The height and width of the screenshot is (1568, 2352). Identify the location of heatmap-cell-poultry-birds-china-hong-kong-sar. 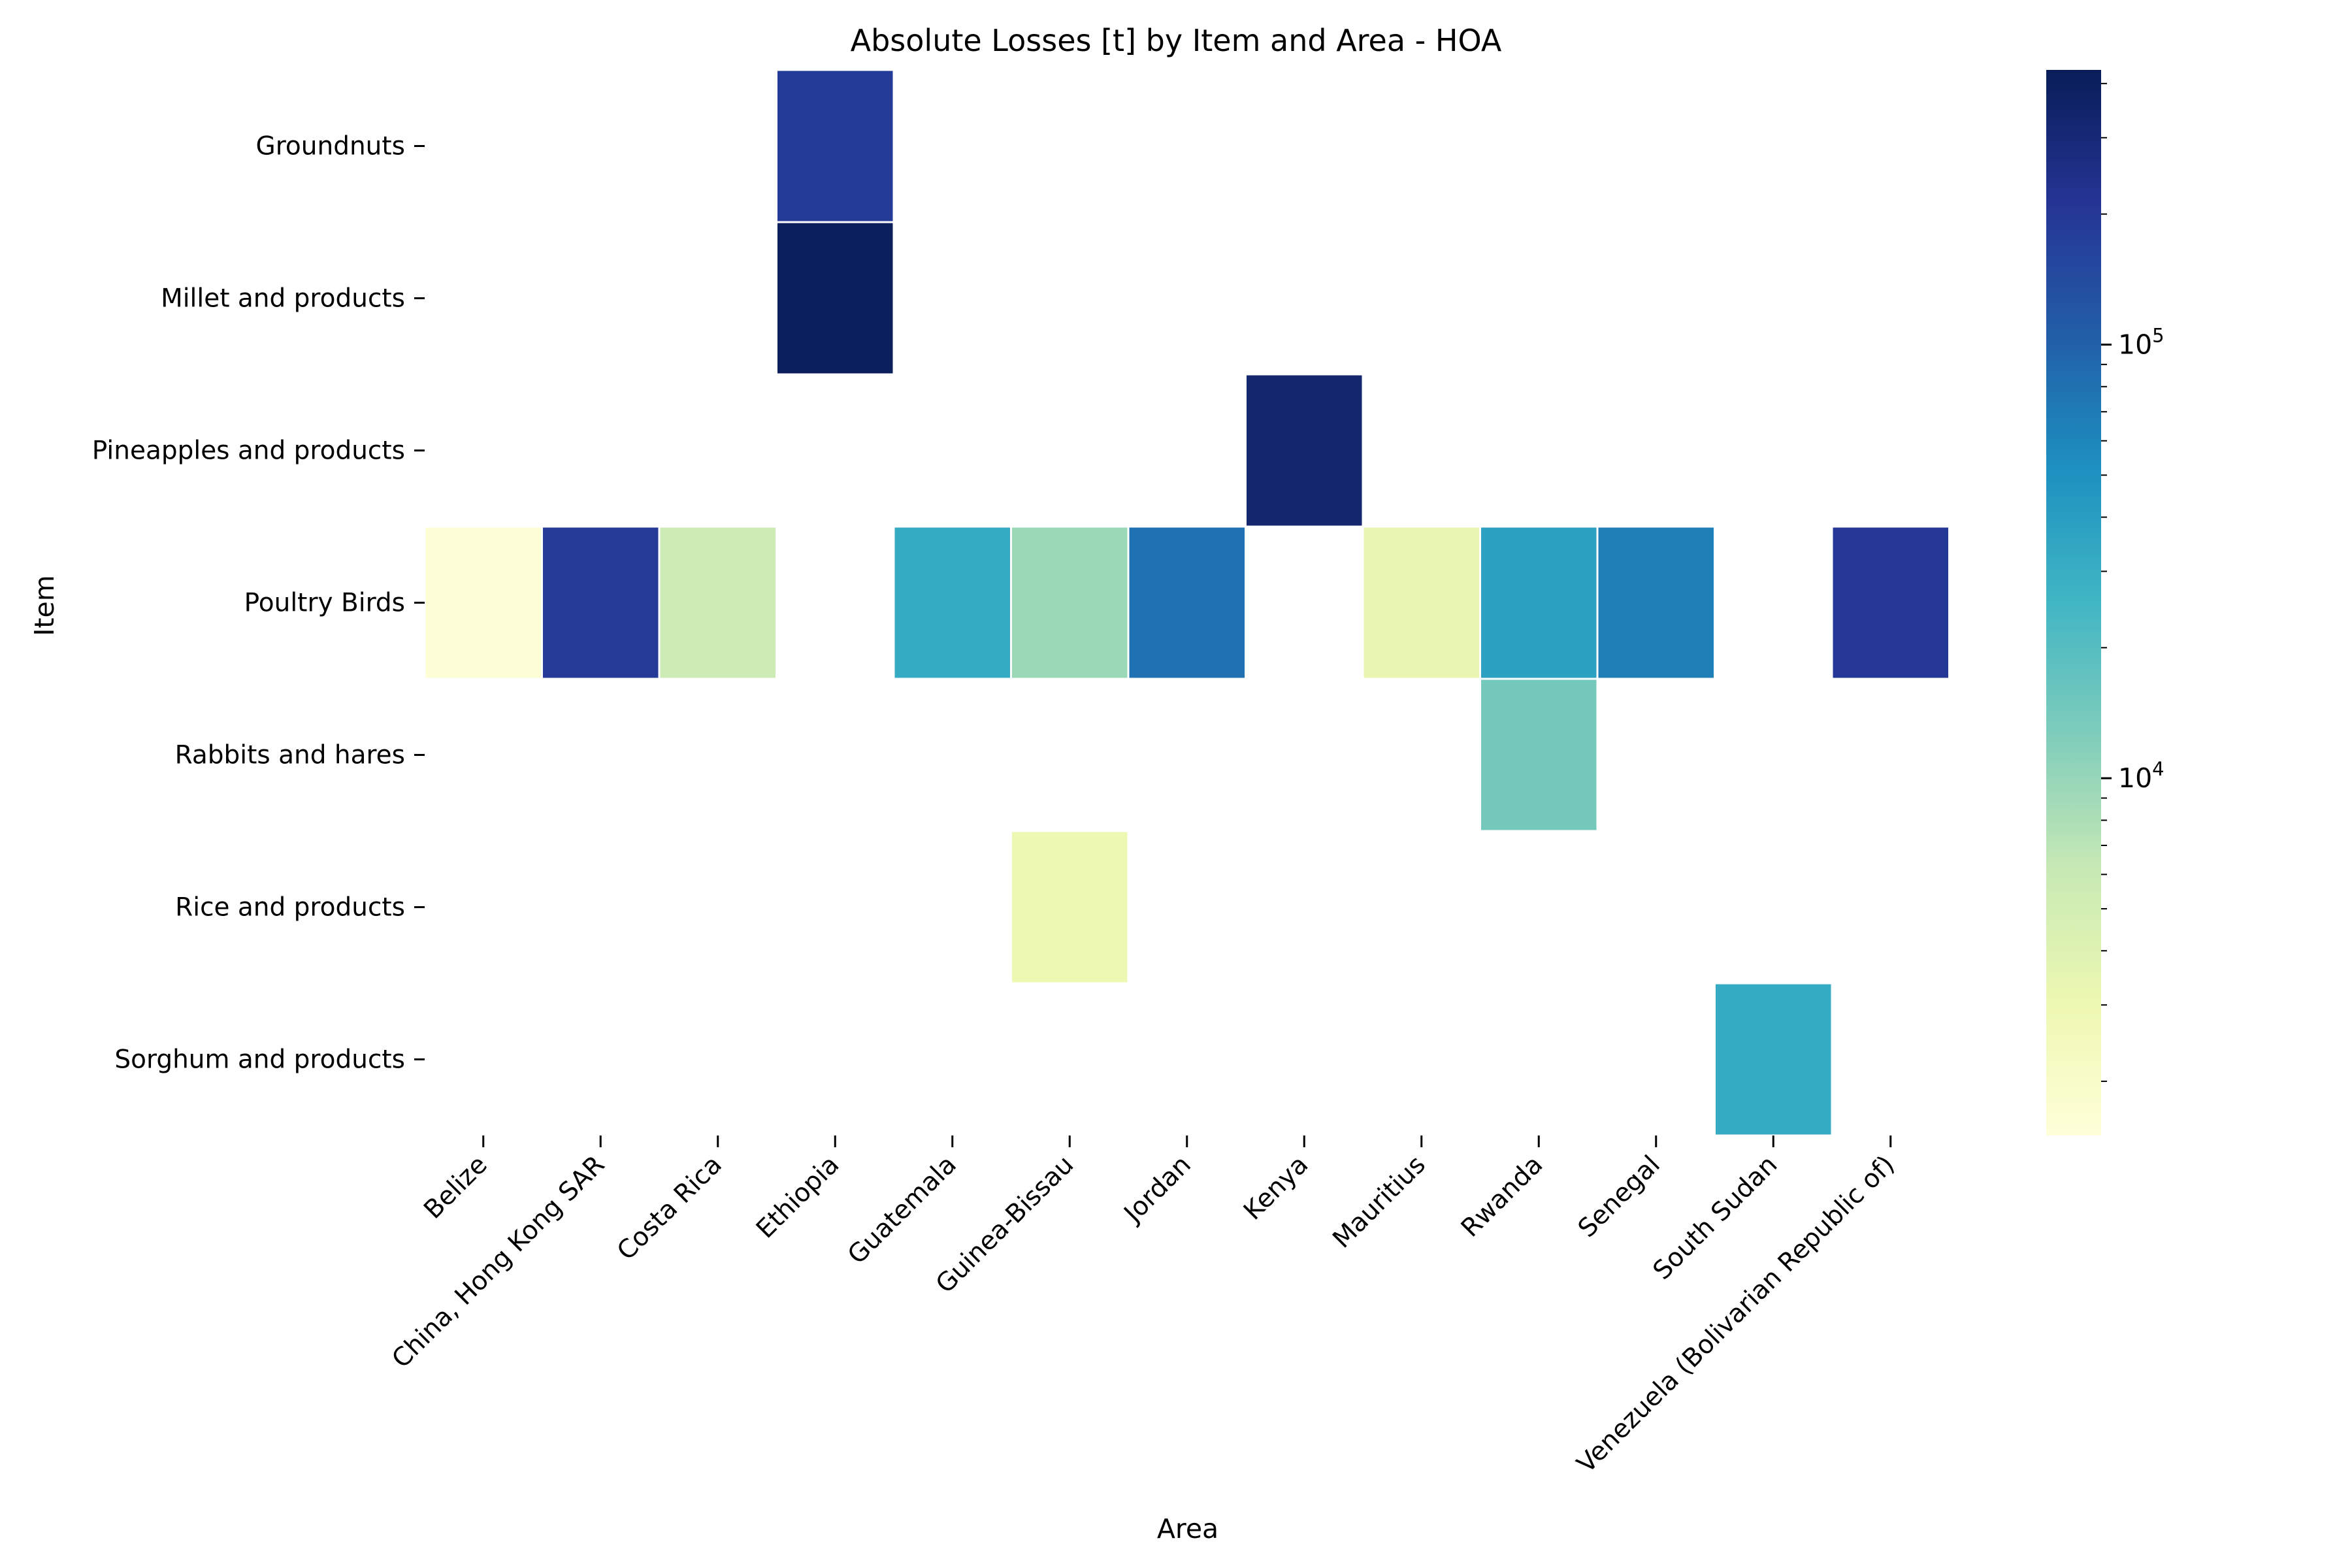
(601, 602).